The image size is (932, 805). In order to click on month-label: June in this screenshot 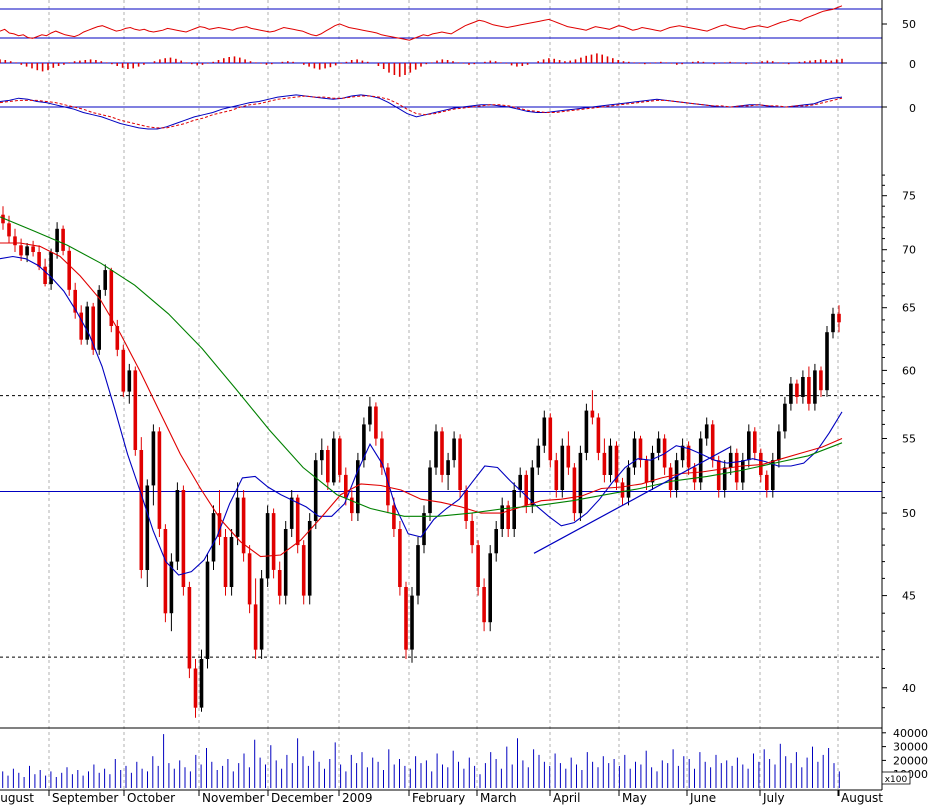, I will do `click(702, 798)`.